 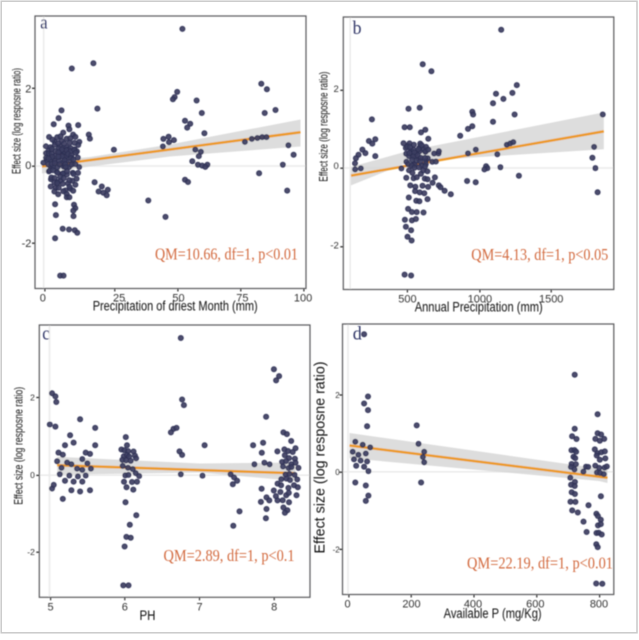 I want to click on svg-text: 600, so click(x=535, y=605).